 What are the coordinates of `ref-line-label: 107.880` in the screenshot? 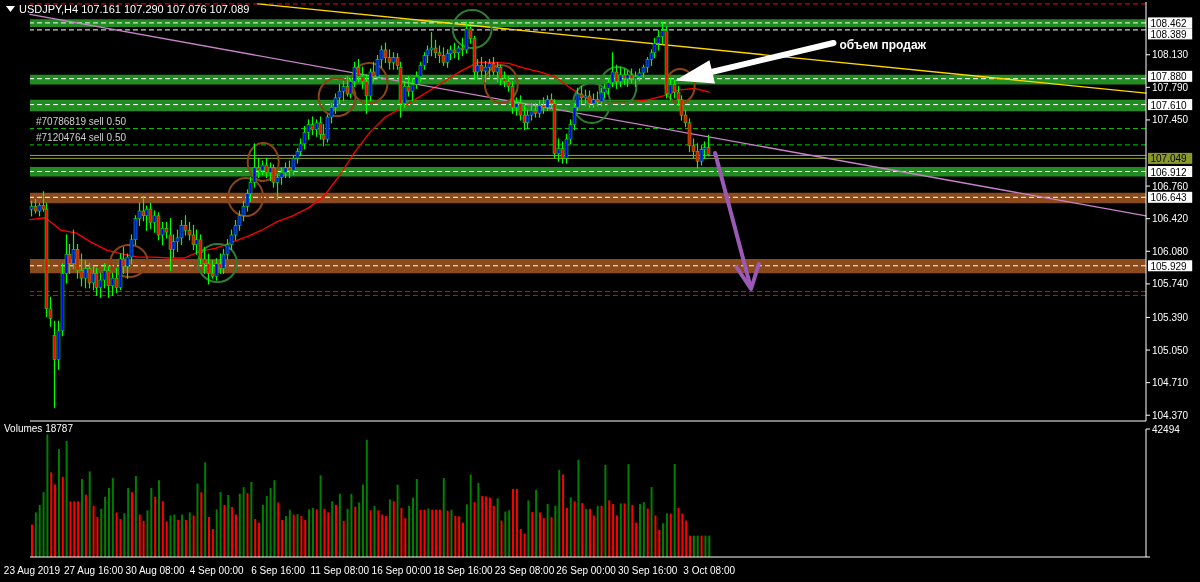 It's located at (1169, 76).